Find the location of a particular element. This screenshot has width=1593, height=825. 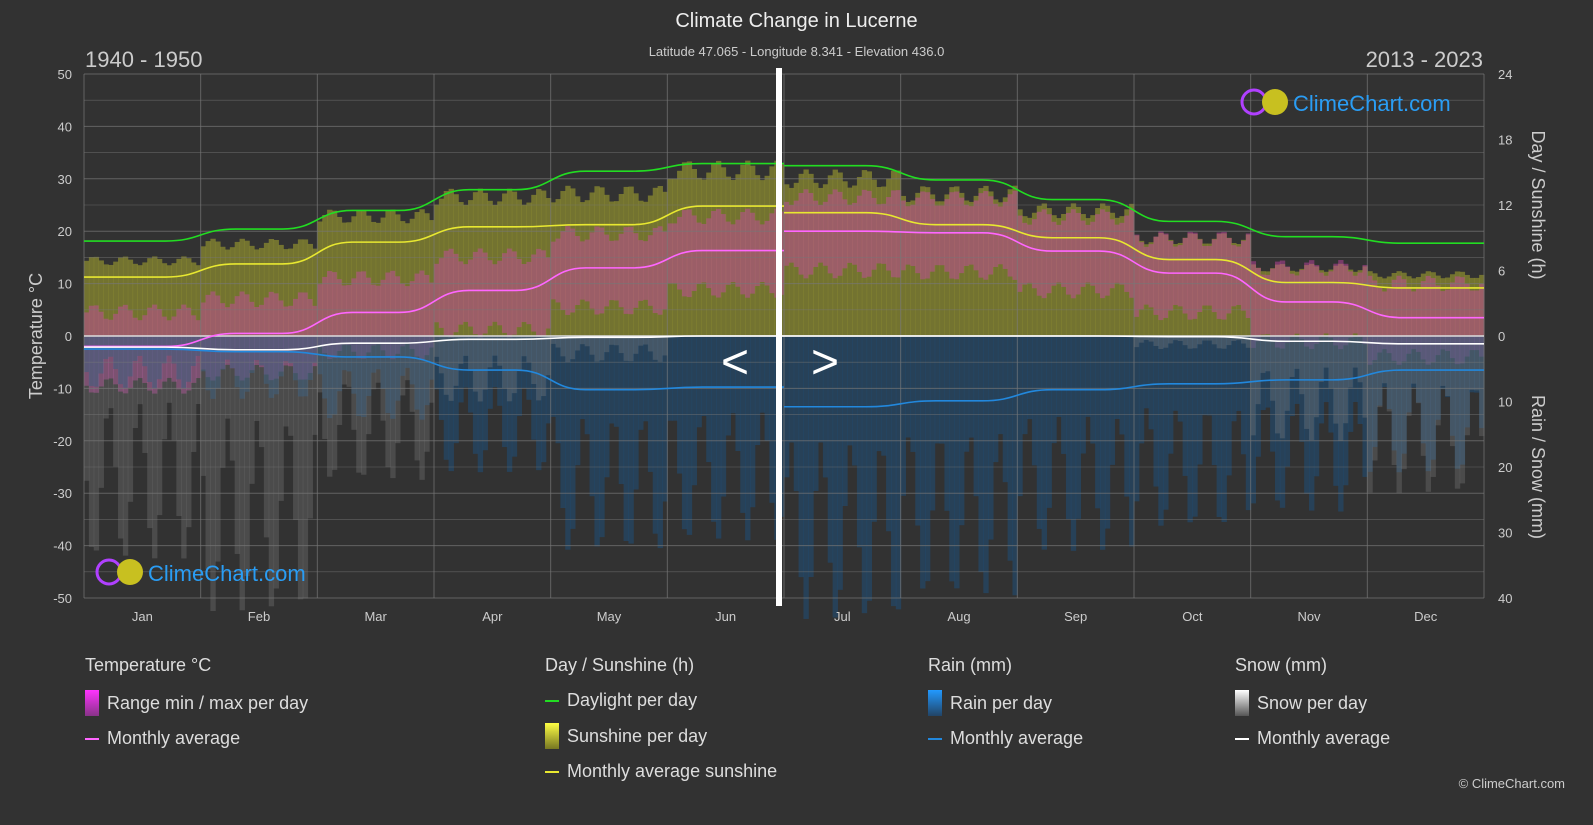

prev-period-button: < is located at coordinates (735, 362).